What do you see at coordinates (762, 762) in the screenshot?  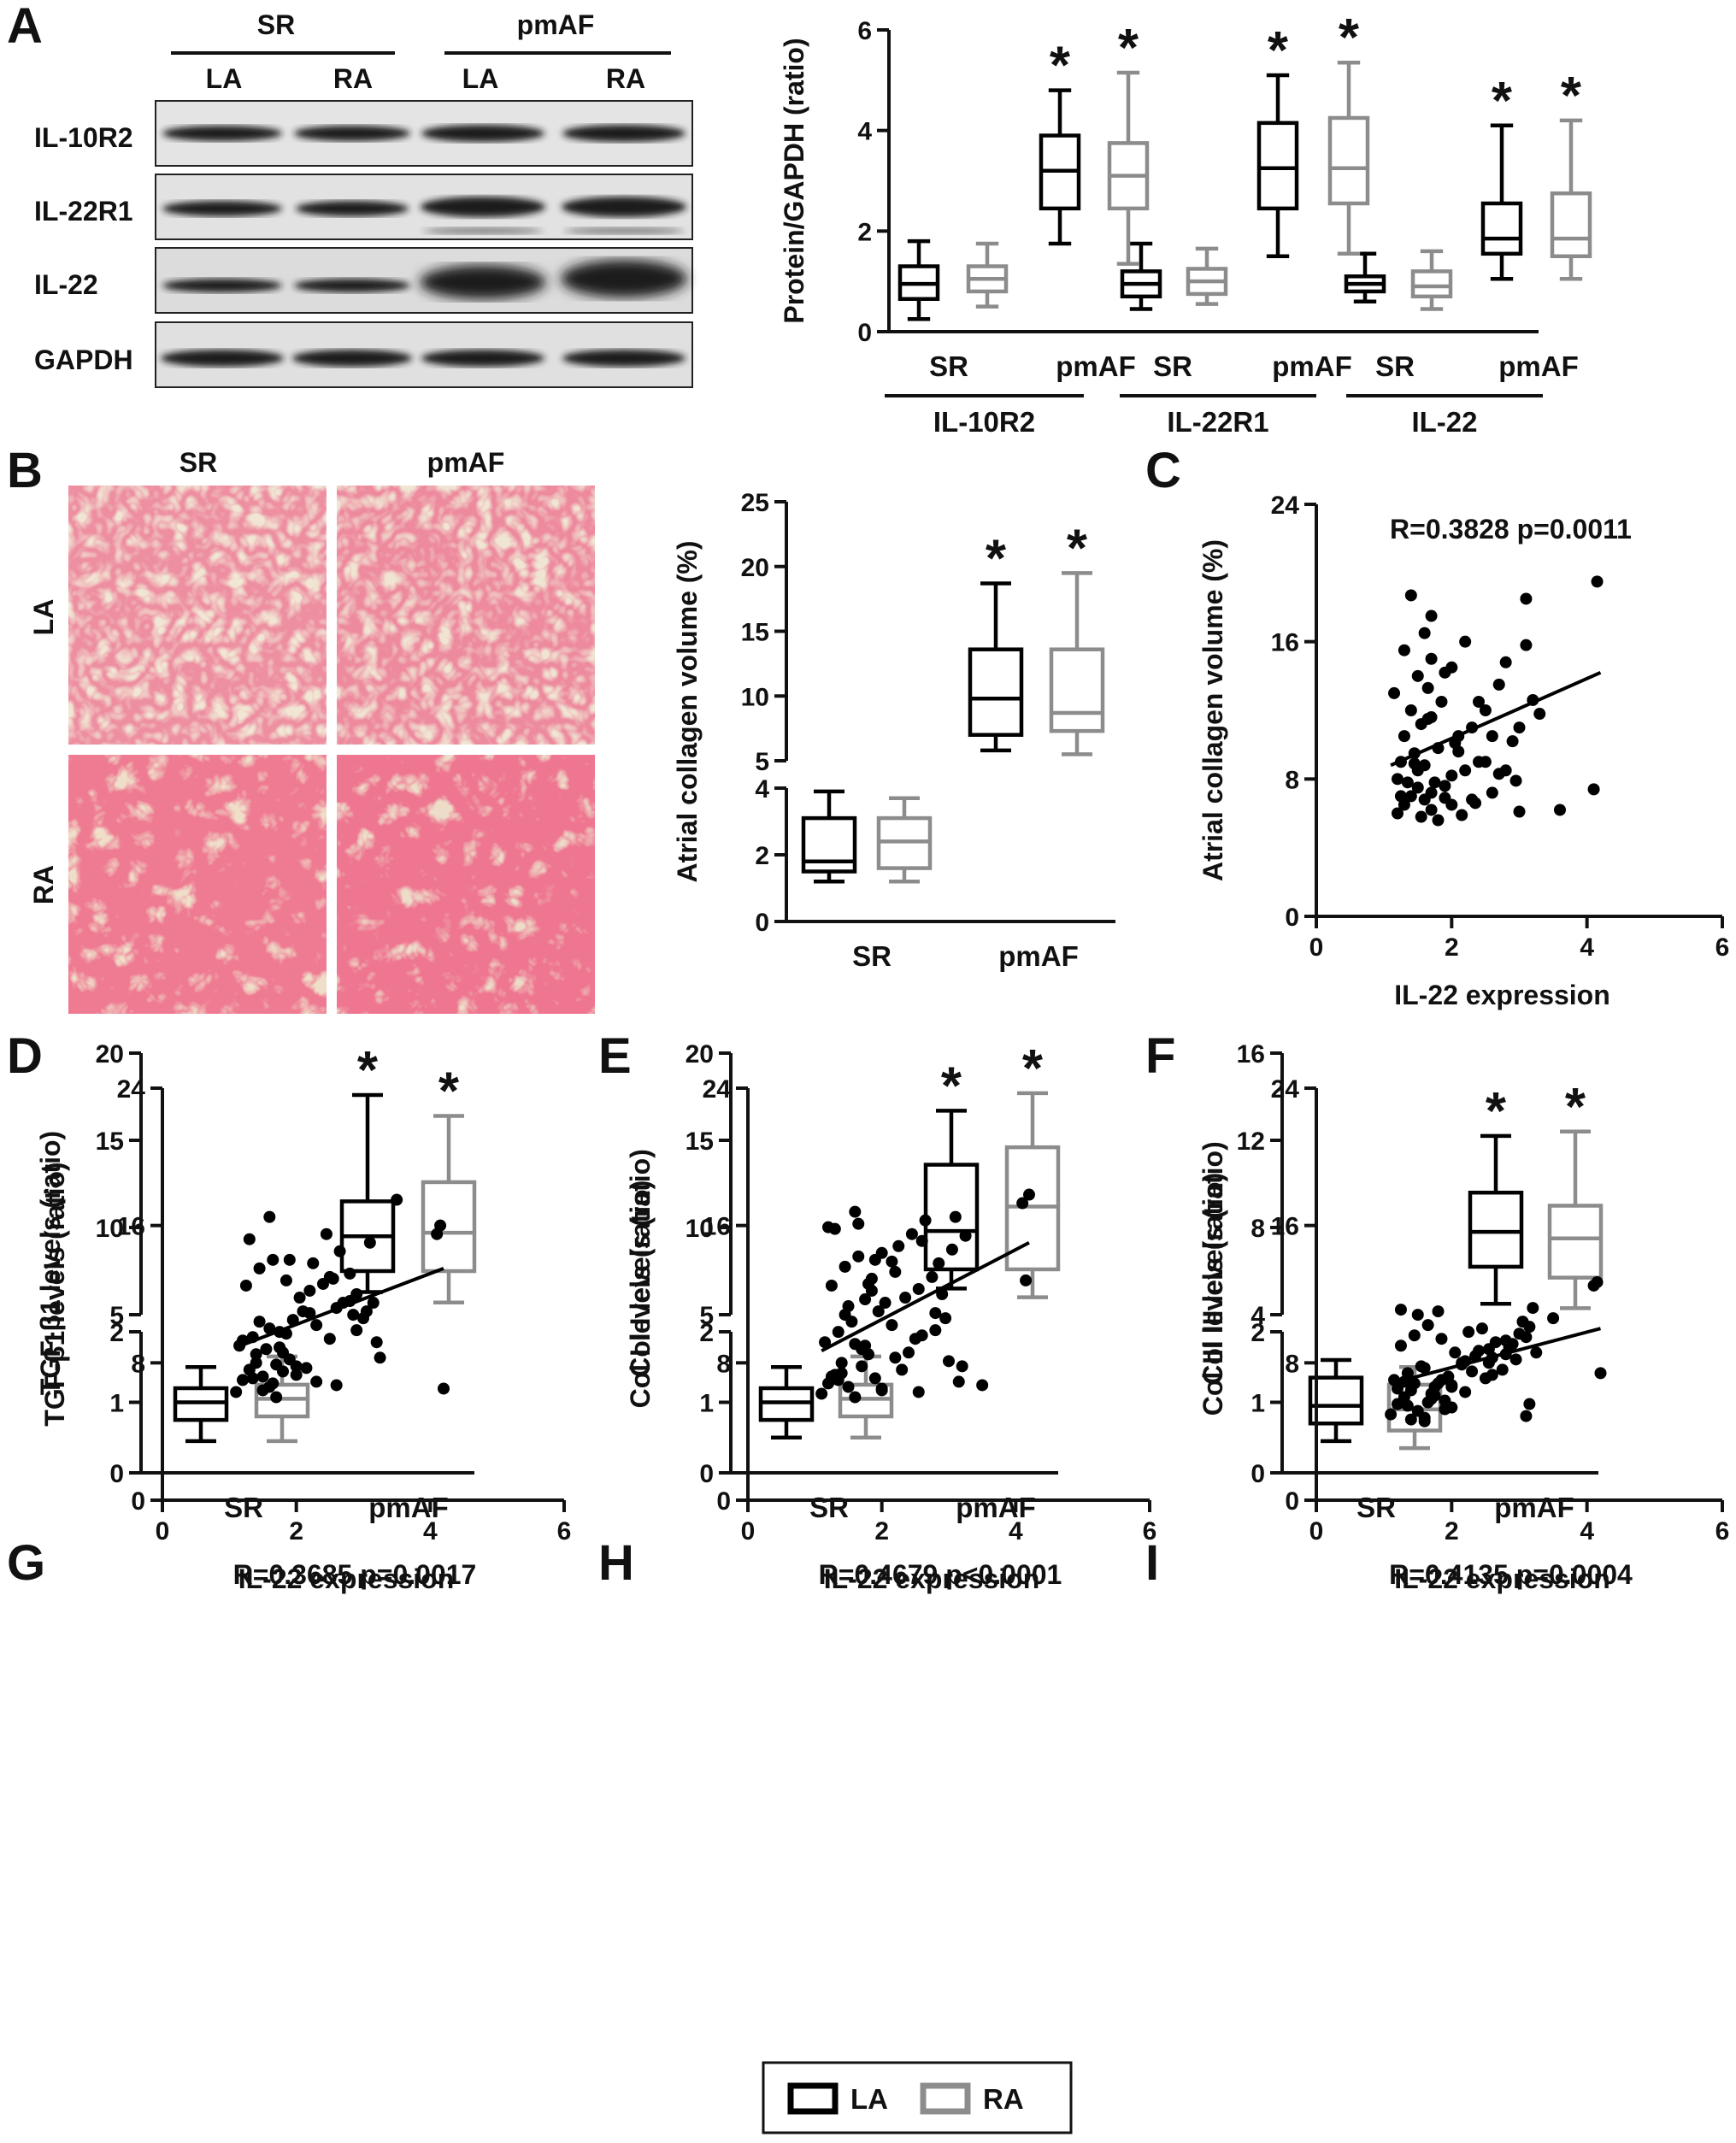 I see `y-tick-label: 5` at bounding box center [762, 762].